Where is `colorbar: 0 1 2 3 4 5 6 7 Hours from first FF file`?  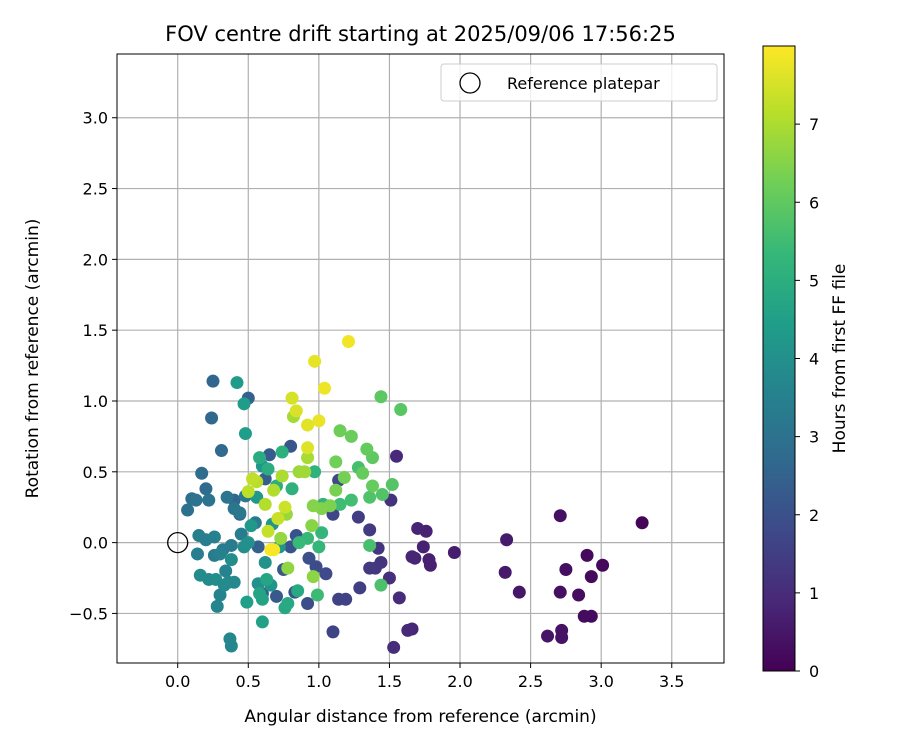 colorbar: 0 1 2 3 4 5 6 7 Hours from first FF file is located at coordinates (806, 363).